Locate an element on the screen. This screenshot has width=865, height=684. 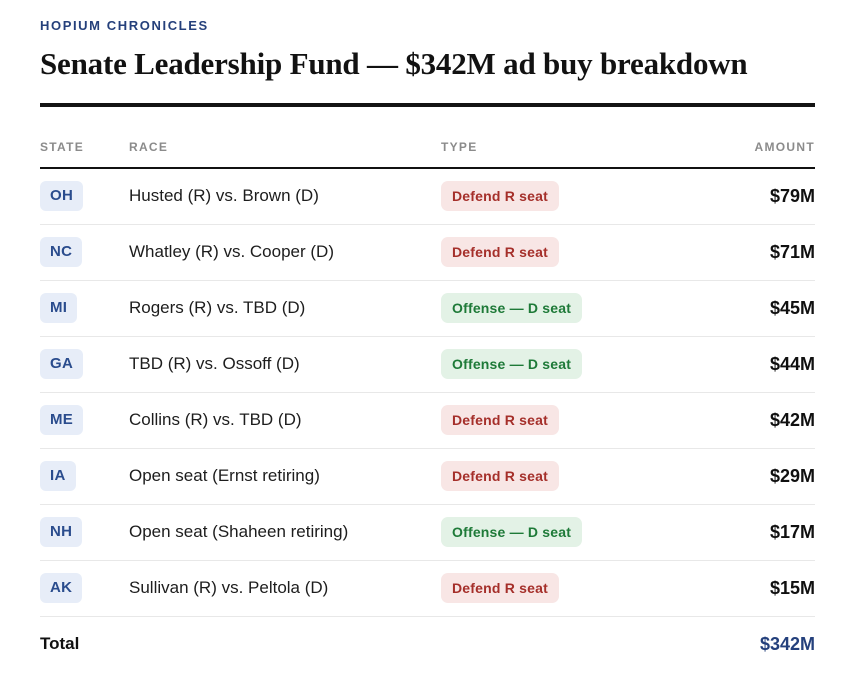
state-badge: GA is located at coordinates (62, 364).